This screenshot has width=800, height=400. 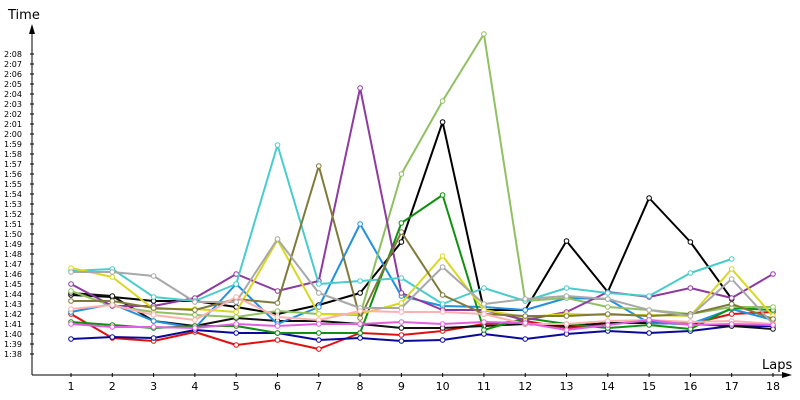 What do you see at coordinates (13, 164) in the screenshot?
I see `y-tick-label: 1:57` at bounding box center [13, 164].